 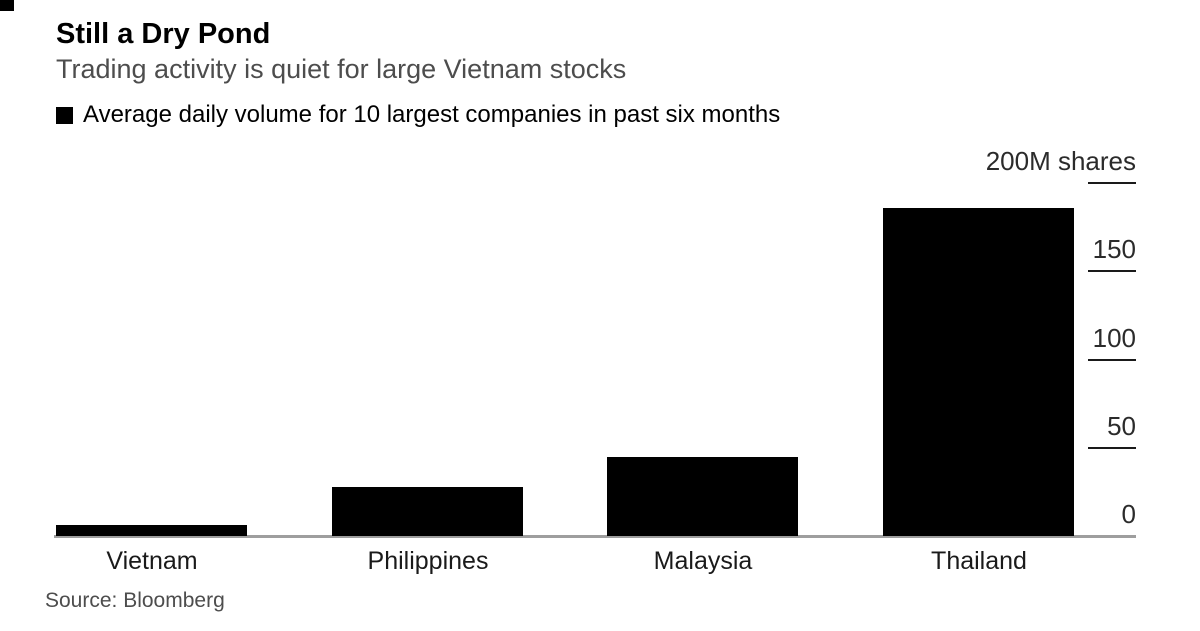 What do you see at coordinates (1121, 426) in the screenshot?
I see `y-tick-label-50: 50` at bounding box center [1121, 426].